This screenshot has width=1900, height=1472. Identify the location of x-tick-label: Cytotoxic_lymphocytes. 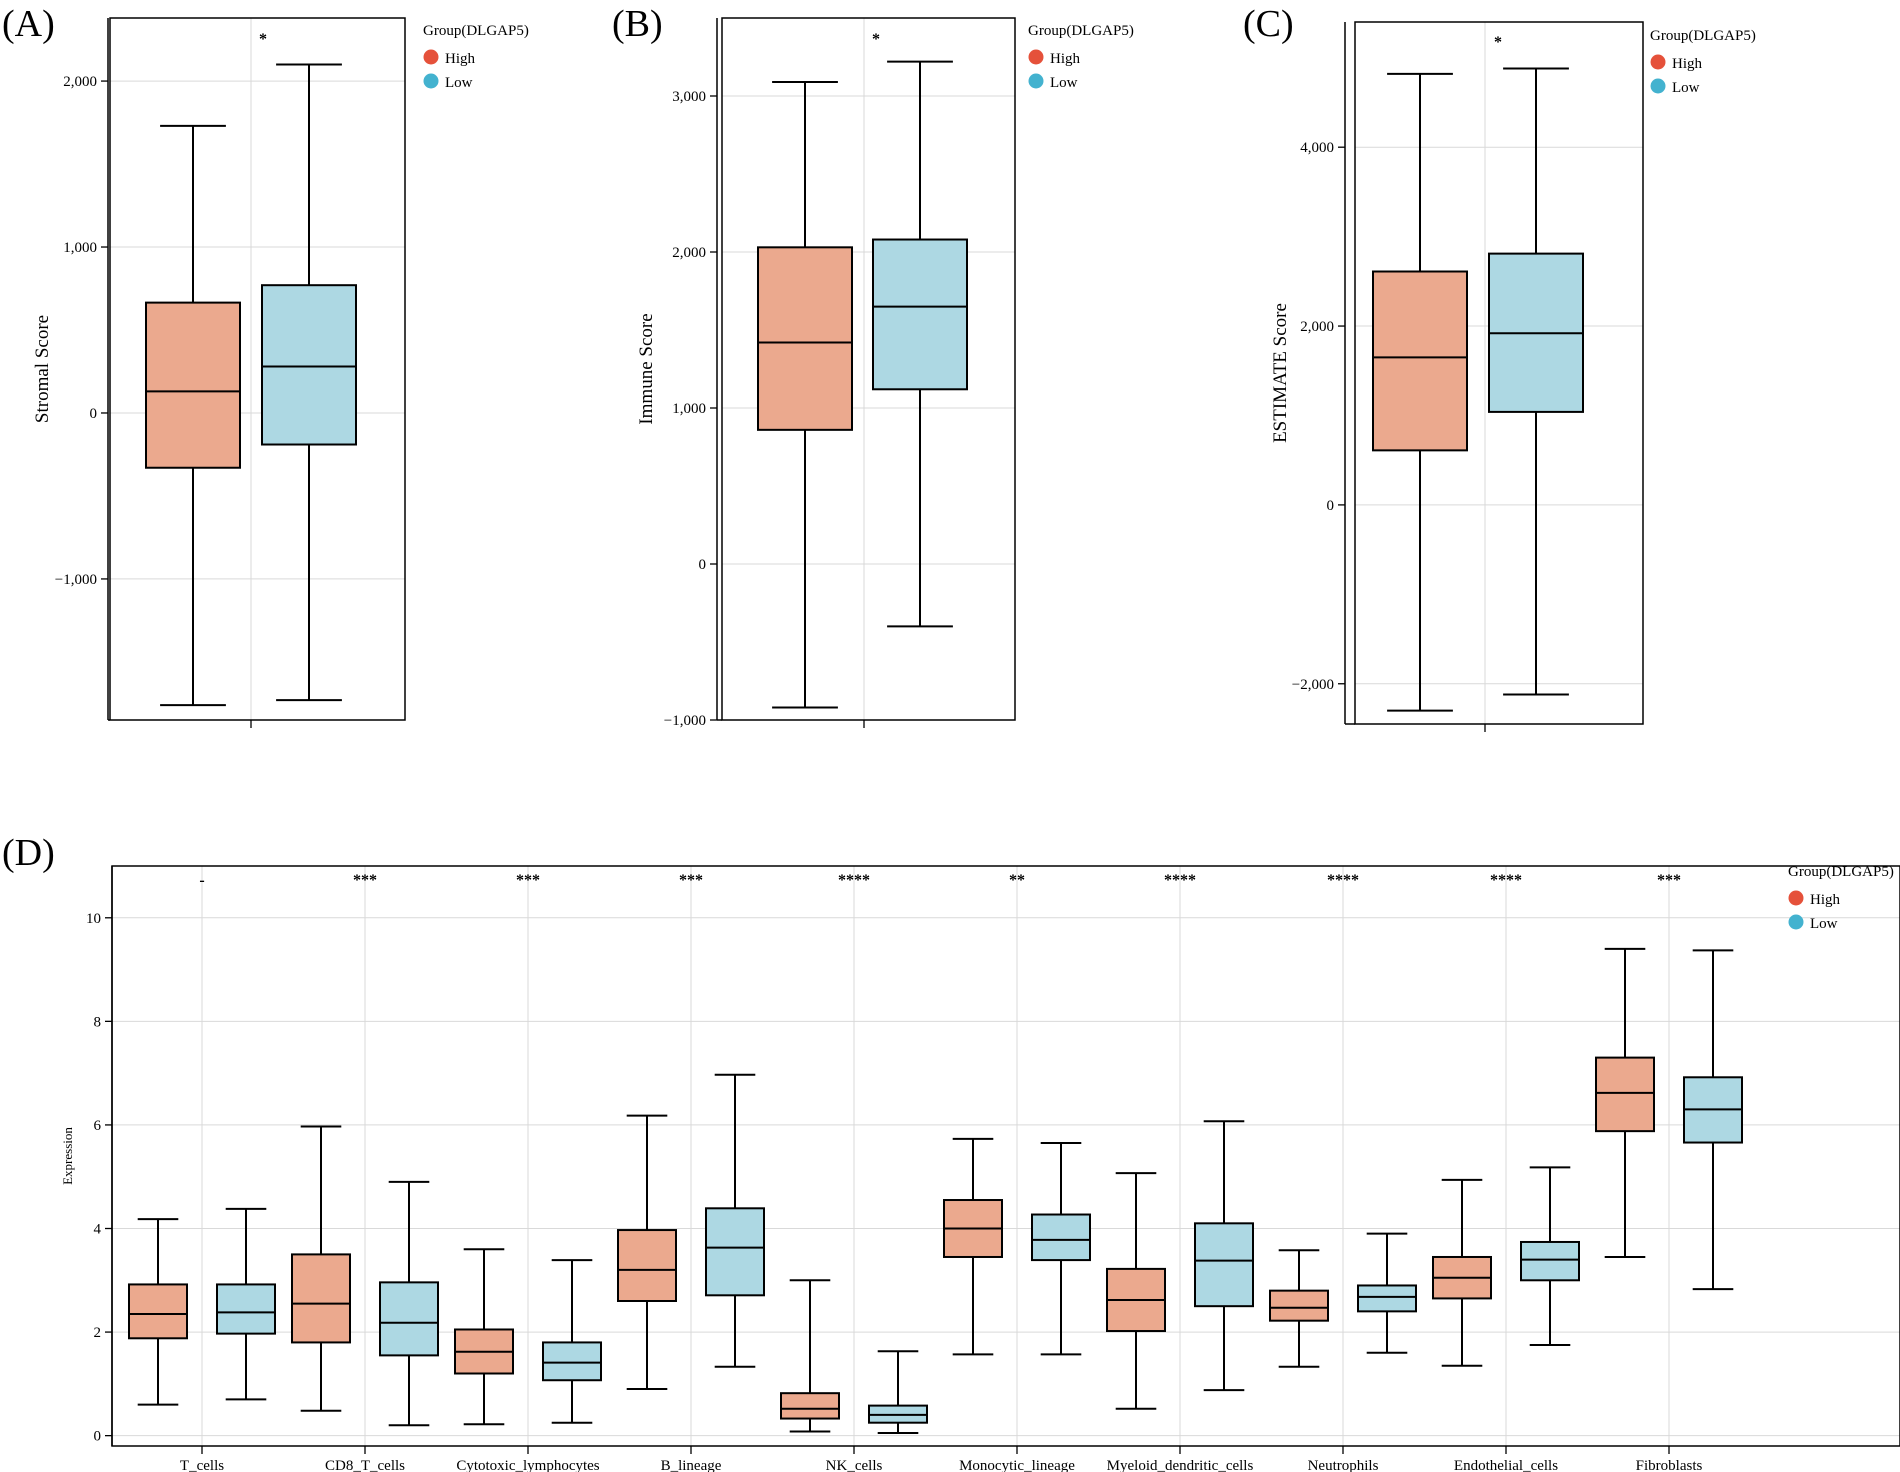
(527, 1465).